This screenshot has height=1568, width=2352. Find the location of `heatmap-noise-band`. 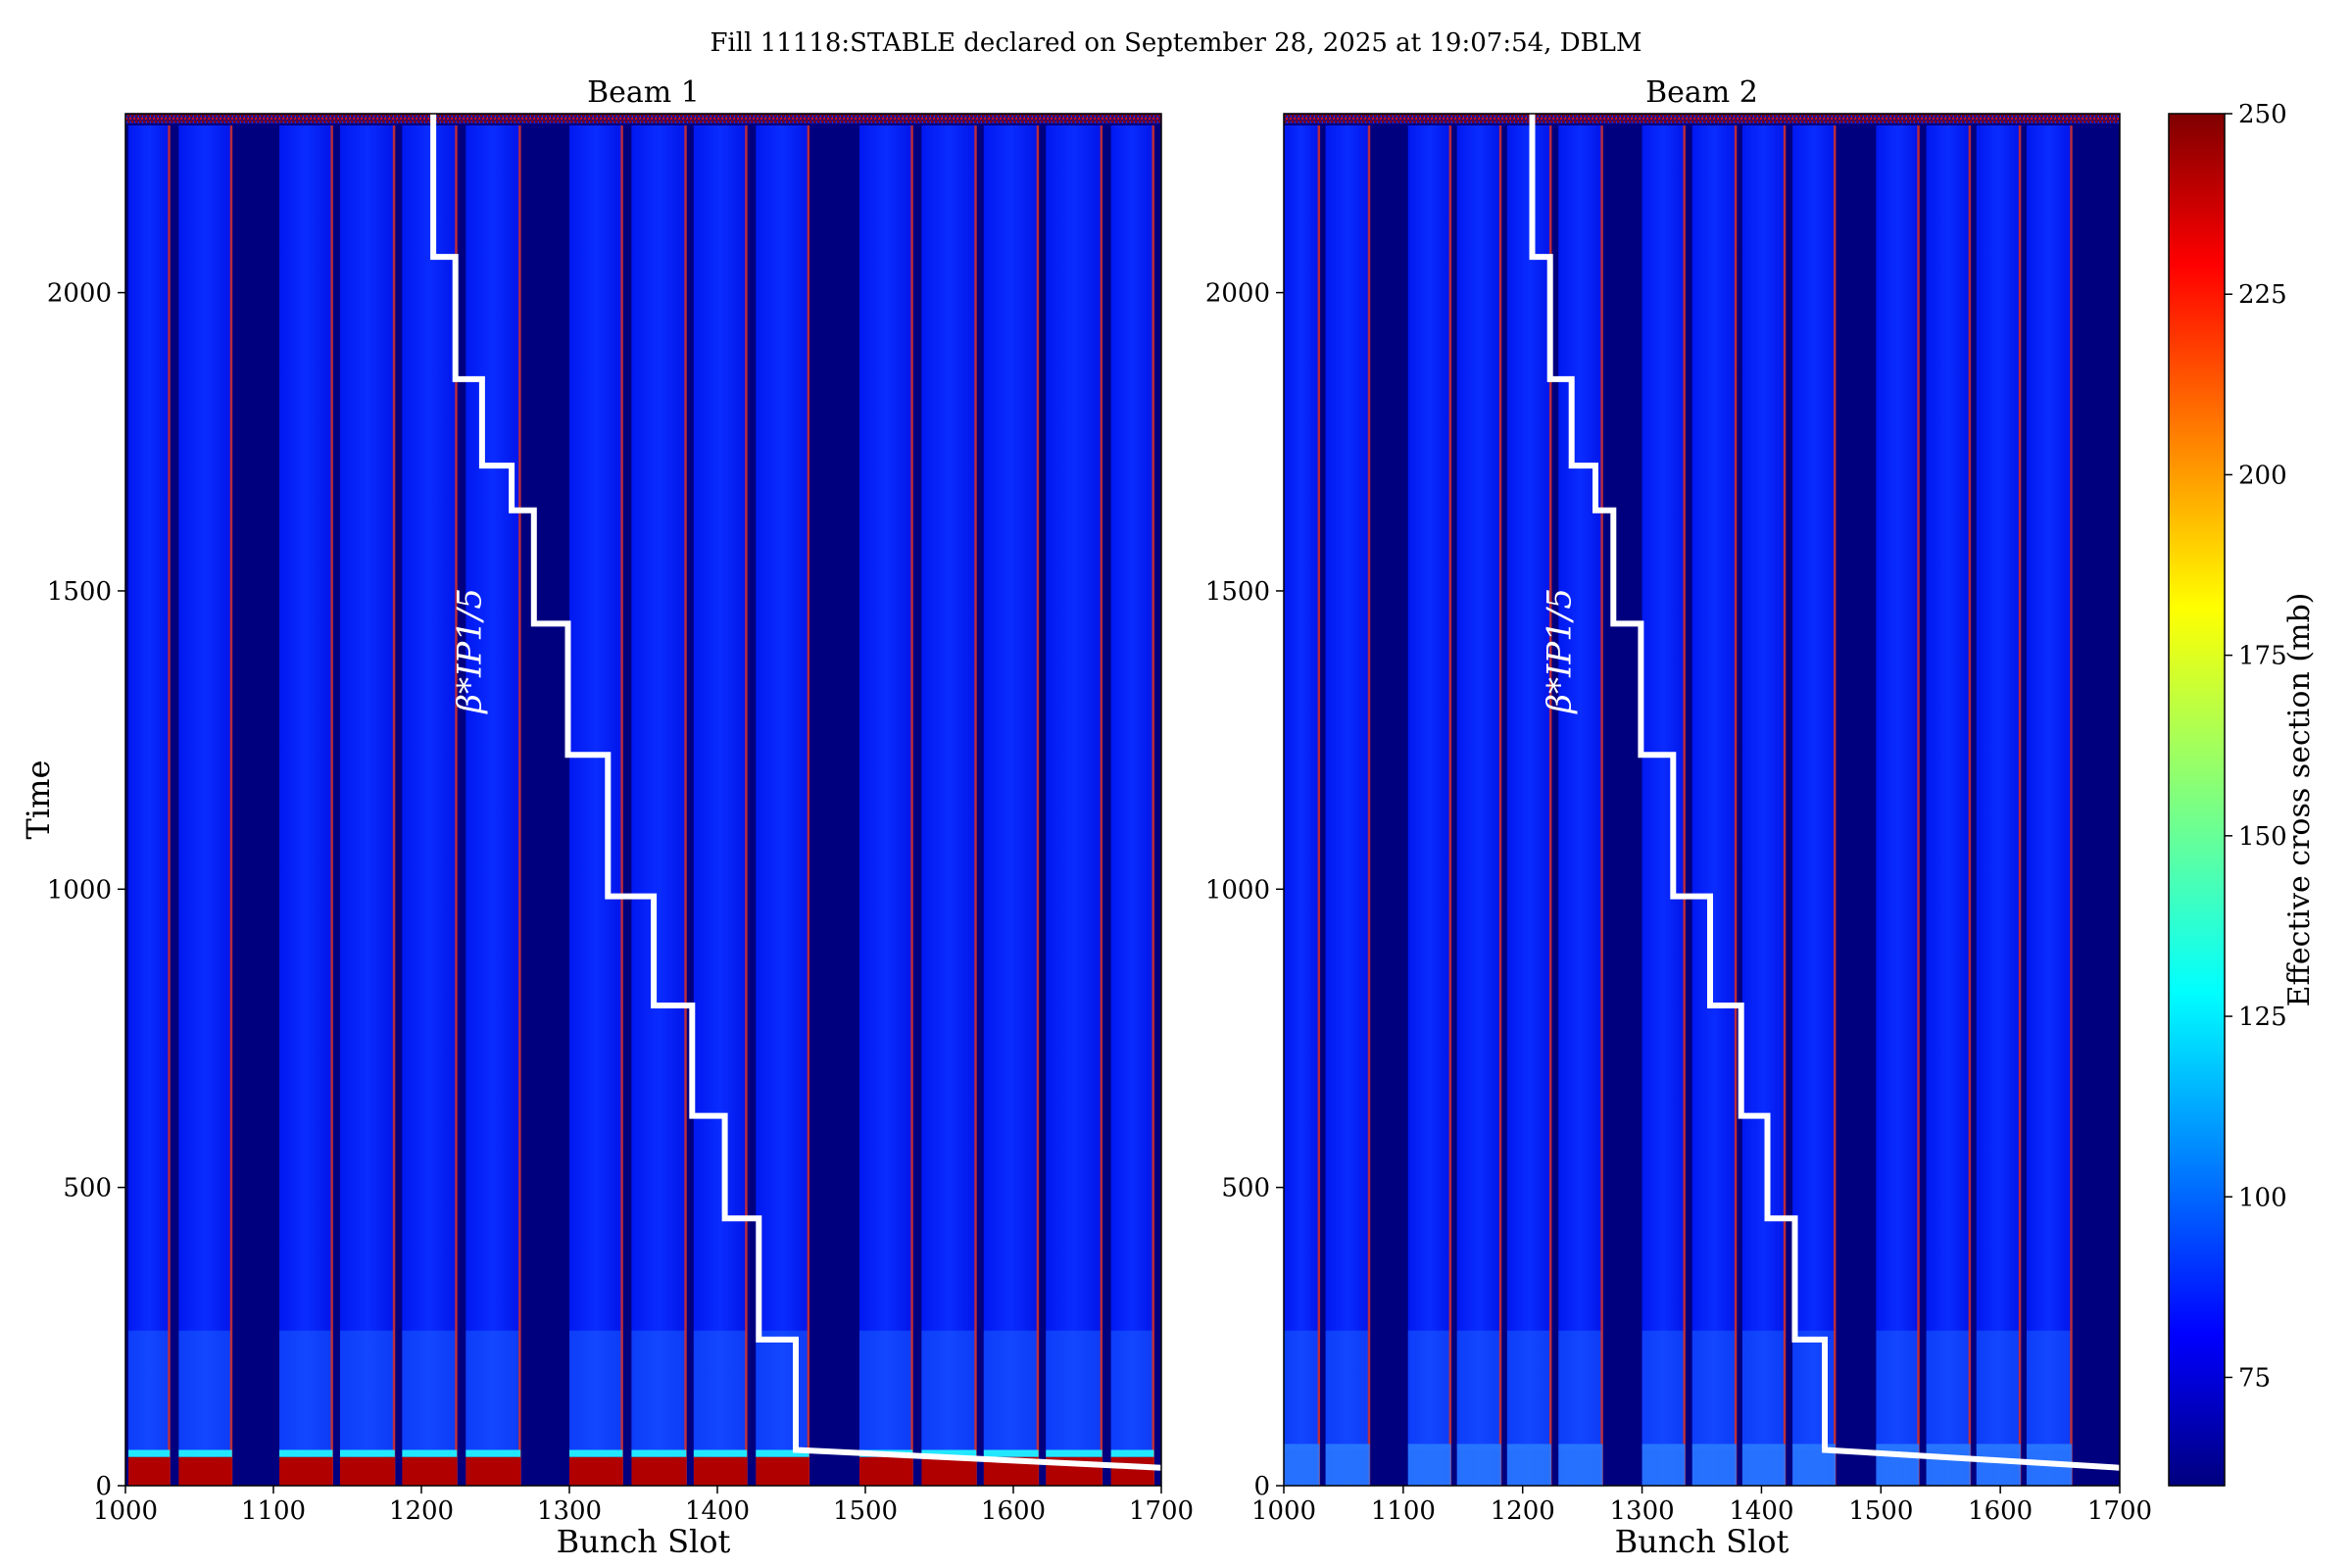

heatmap-noise-band is located at coordinates (1702, 118).